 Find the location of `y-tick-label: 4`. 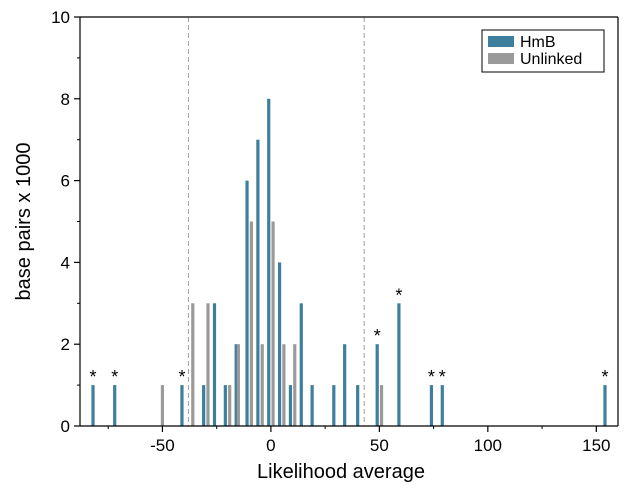

y-tick-label: 4 is located at coordinates (65, 262).